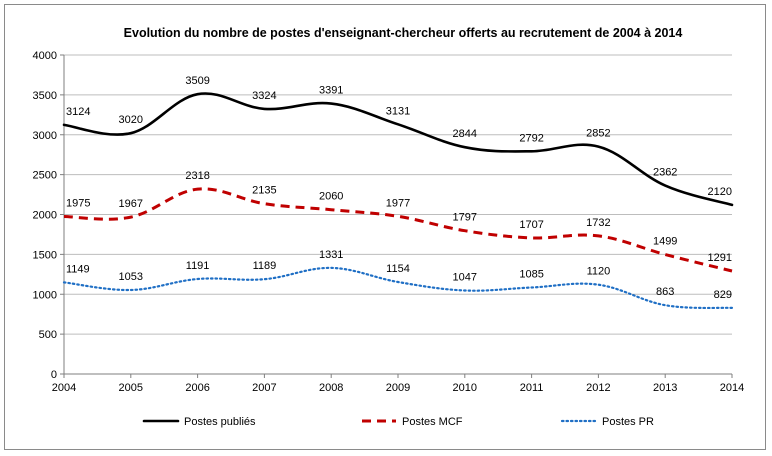  Describe the element at coordinates (720, 258) in the screenshot. I see `data-label: 1291` at that location.